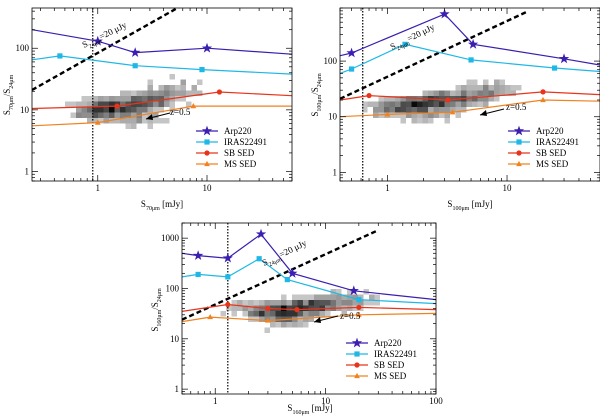  I want to click on series-line-ms sed, so click(162, 116).